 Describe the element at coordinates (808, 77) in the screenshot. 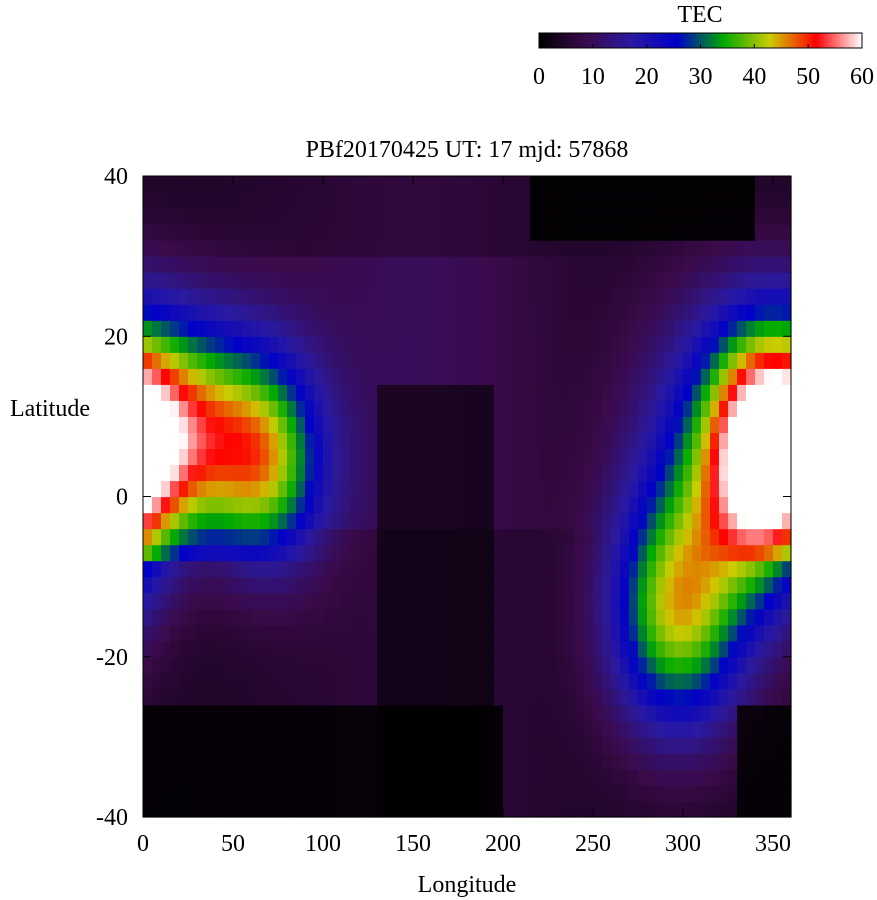

I see `colorbar-tick-label: 50` at that location.